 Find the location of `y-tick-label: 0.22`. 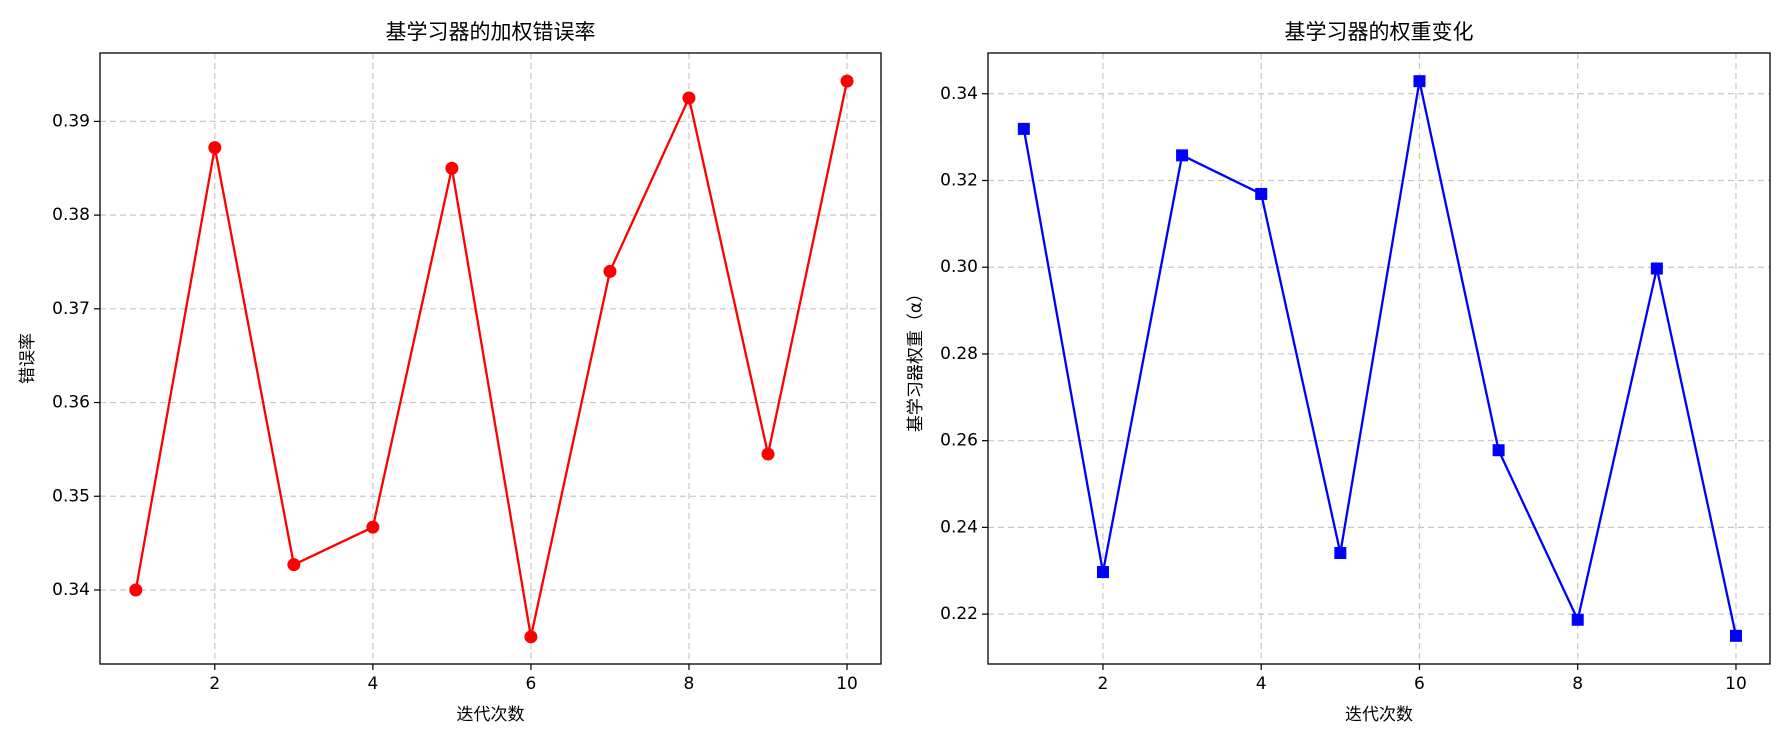

y-tick-label: 0.22 is located at coordinates (959, 614).